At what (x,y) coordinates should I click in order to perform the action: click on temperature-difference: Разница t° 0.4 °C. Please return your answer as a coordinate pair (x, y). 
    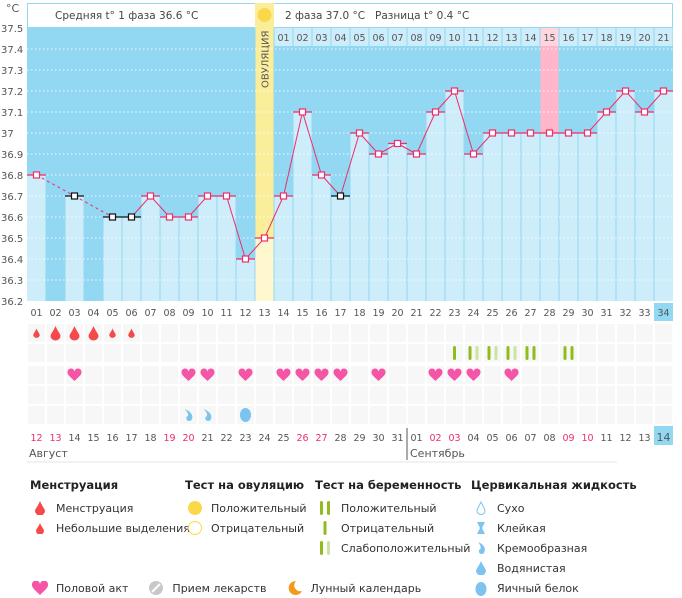
    Looking at the image, I should click on (422, 16).